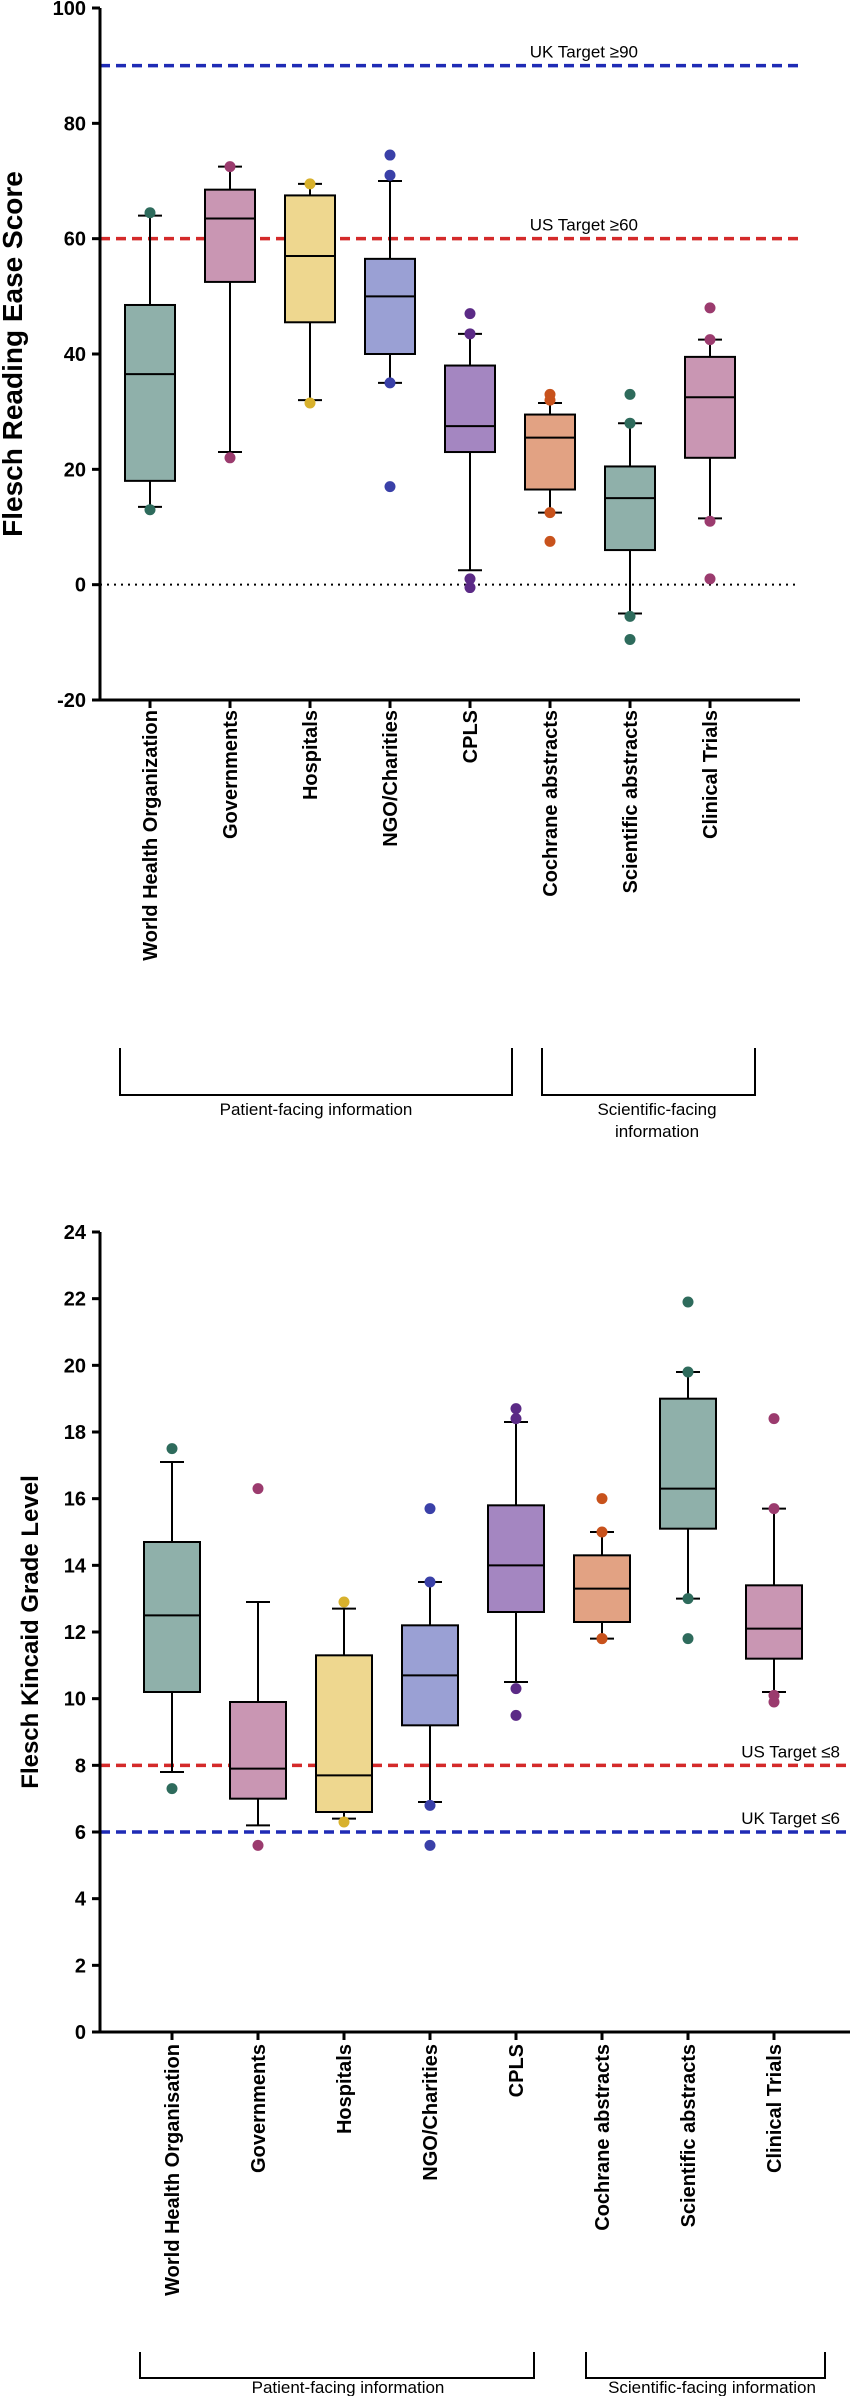 The height and width of the screenshot is (2396, 853). I want to click on category-label: World Health Organisation, so click(173, 2170).